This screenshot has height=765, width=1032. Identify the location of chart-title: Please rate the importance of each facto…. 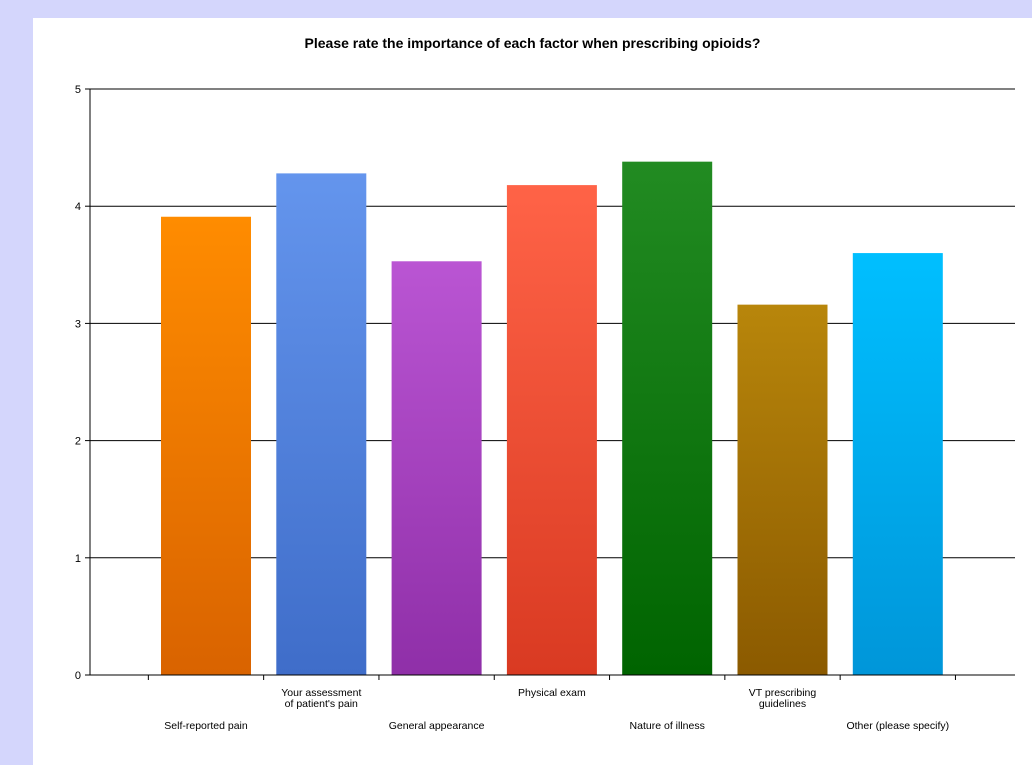
(532, 43).